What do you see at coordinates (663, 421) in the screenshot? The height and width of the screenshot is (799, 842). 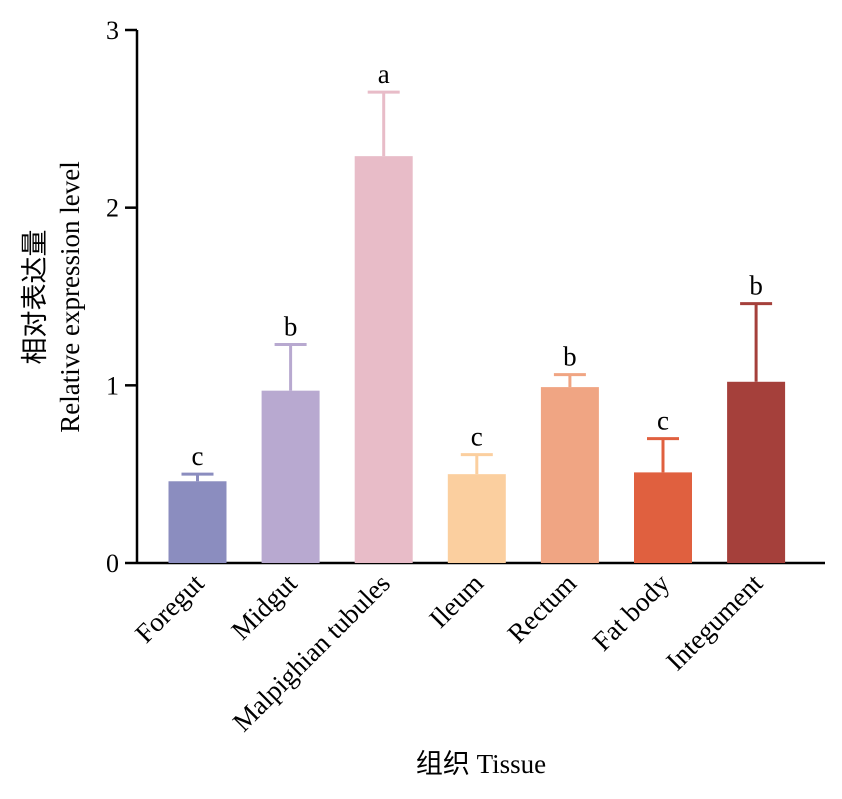 I see `significance-label-5: c` at bounding box center [663, 421].